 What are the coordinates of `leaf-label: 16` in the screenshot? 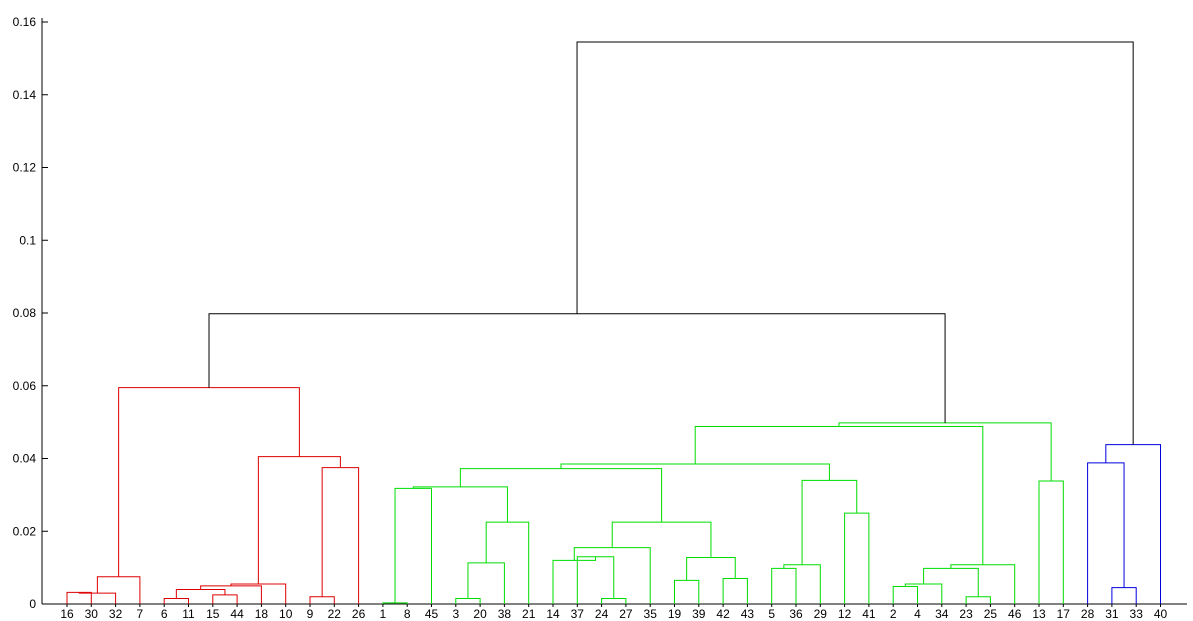 It's located at (67, 614).